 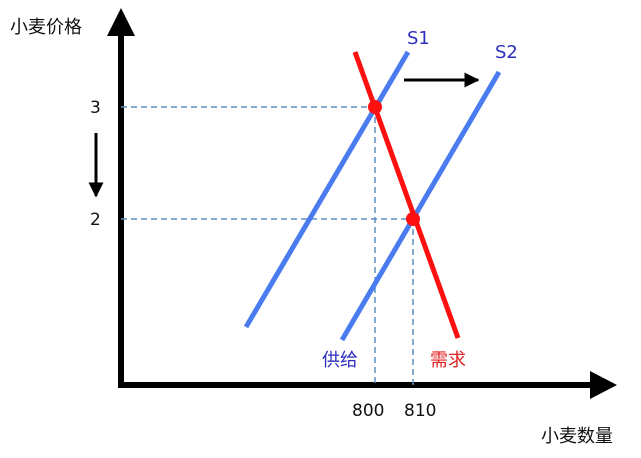 What do you see at coordinates (577, 436) in the screenshot?
I see `x-axis-label: 小麦数量` at bounding box center [577, 436].